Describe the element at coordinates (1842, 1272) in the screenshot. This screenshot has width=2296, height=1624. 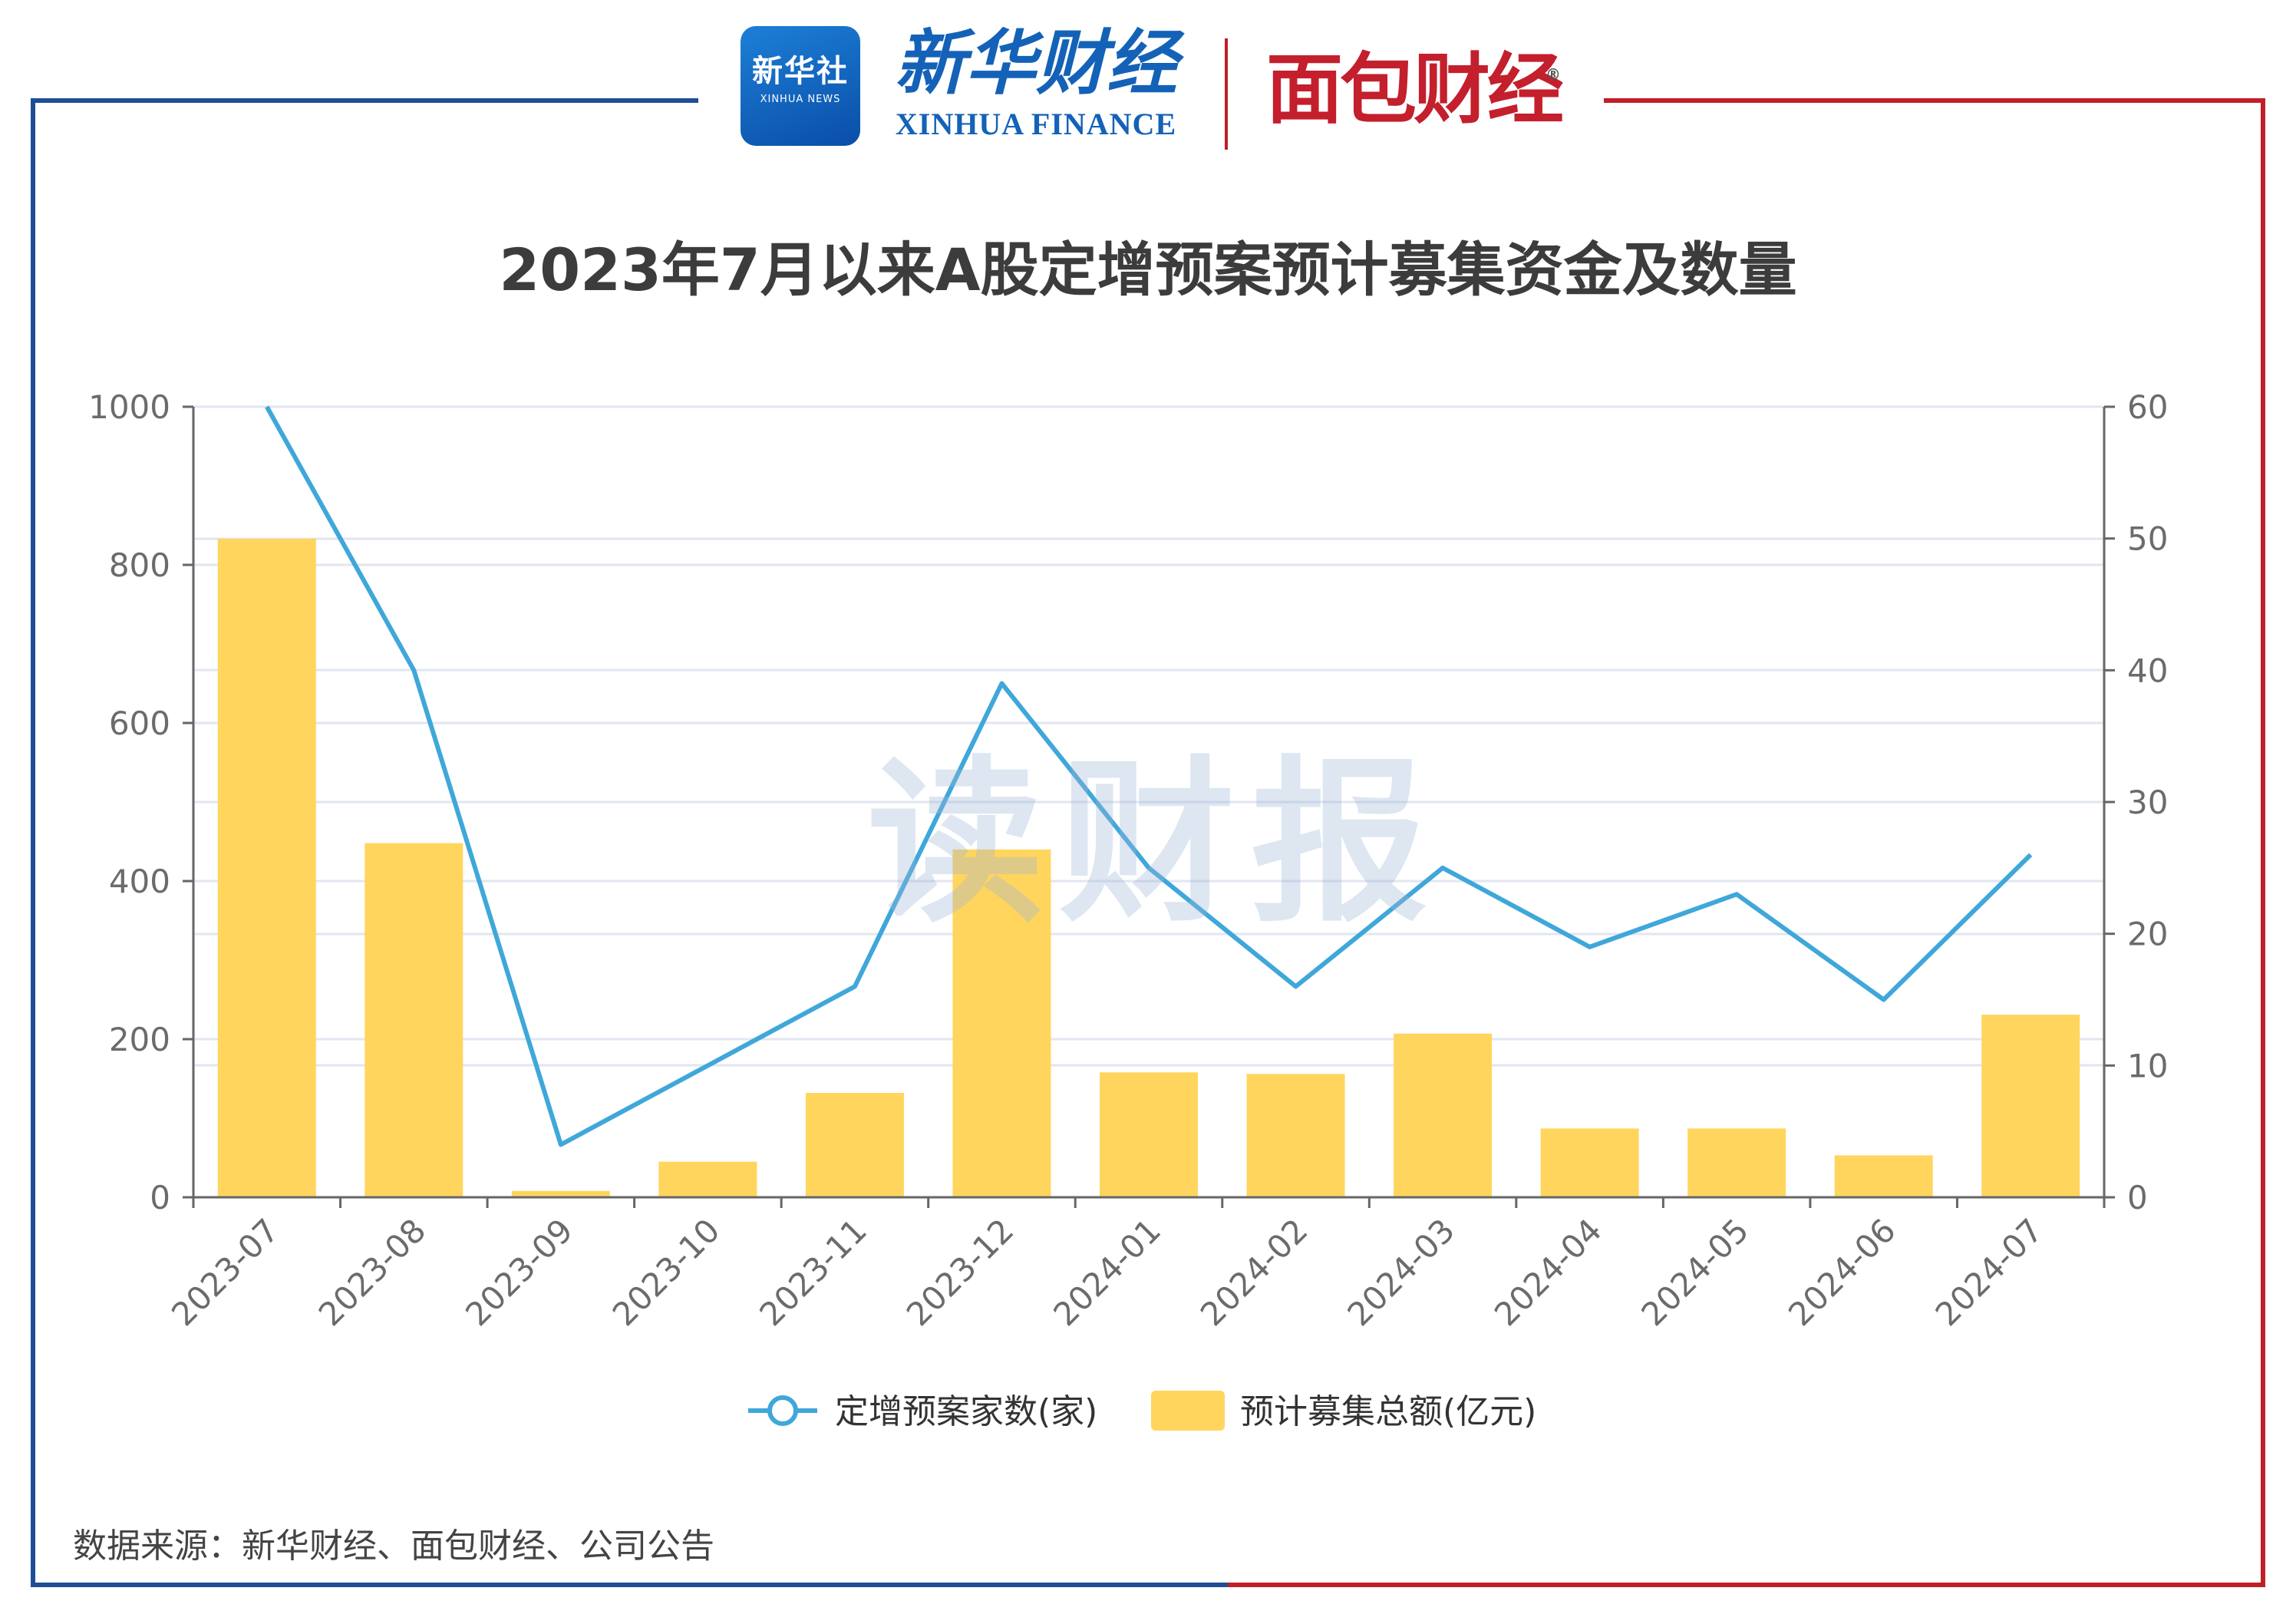
I see `x-tick-label: 2024-06` at that location.